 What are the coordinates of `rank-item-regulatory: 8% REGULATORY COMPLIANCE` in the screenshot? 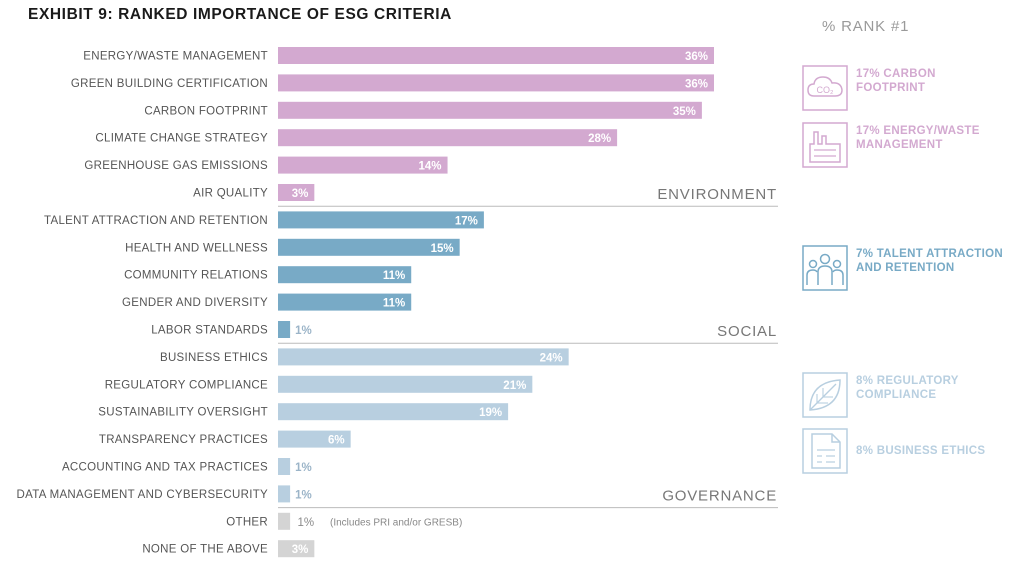 It's located at (907, 395).